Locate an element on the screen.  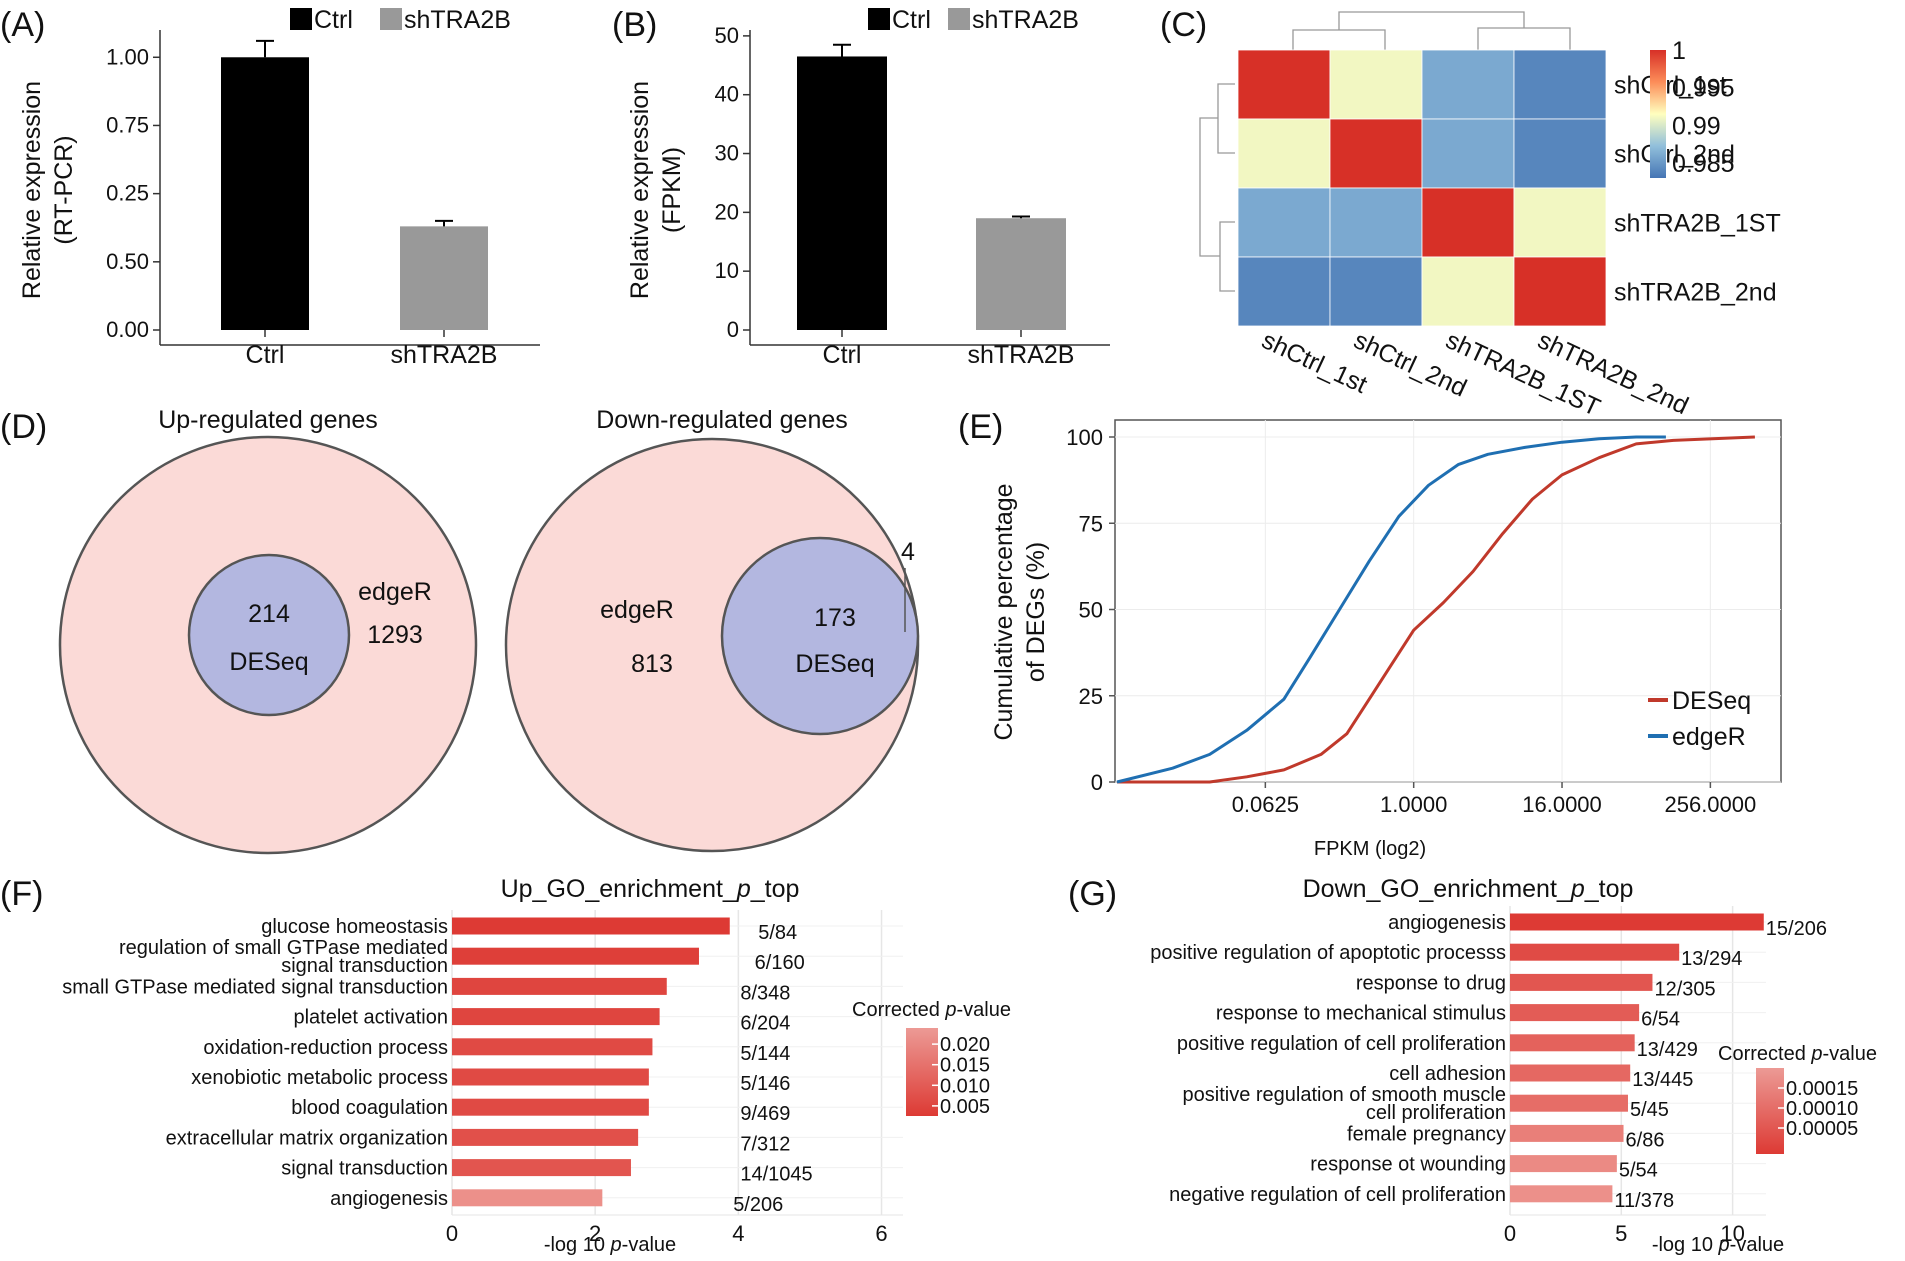
g-title: Down_GO_enrichment_p_top is located at coordinates (1468, 889).